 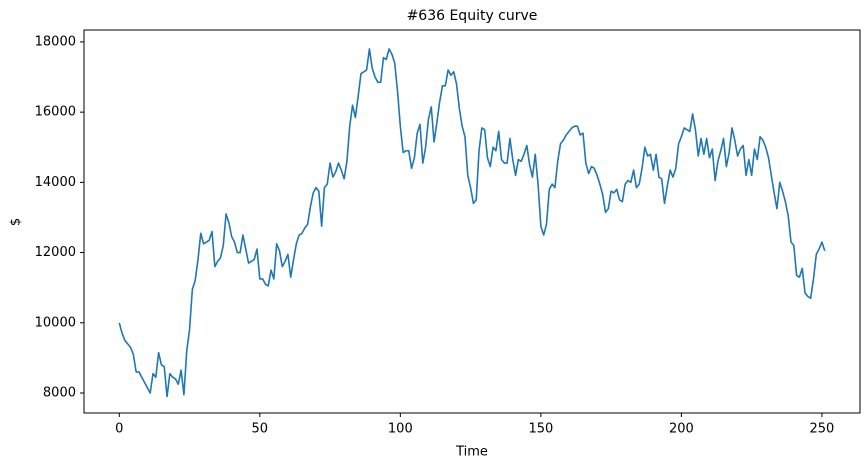 What do you see at coordinates (681, 429) in the screenshot?
I see `x-tick-label: 200` at bounding box center [681, 429].